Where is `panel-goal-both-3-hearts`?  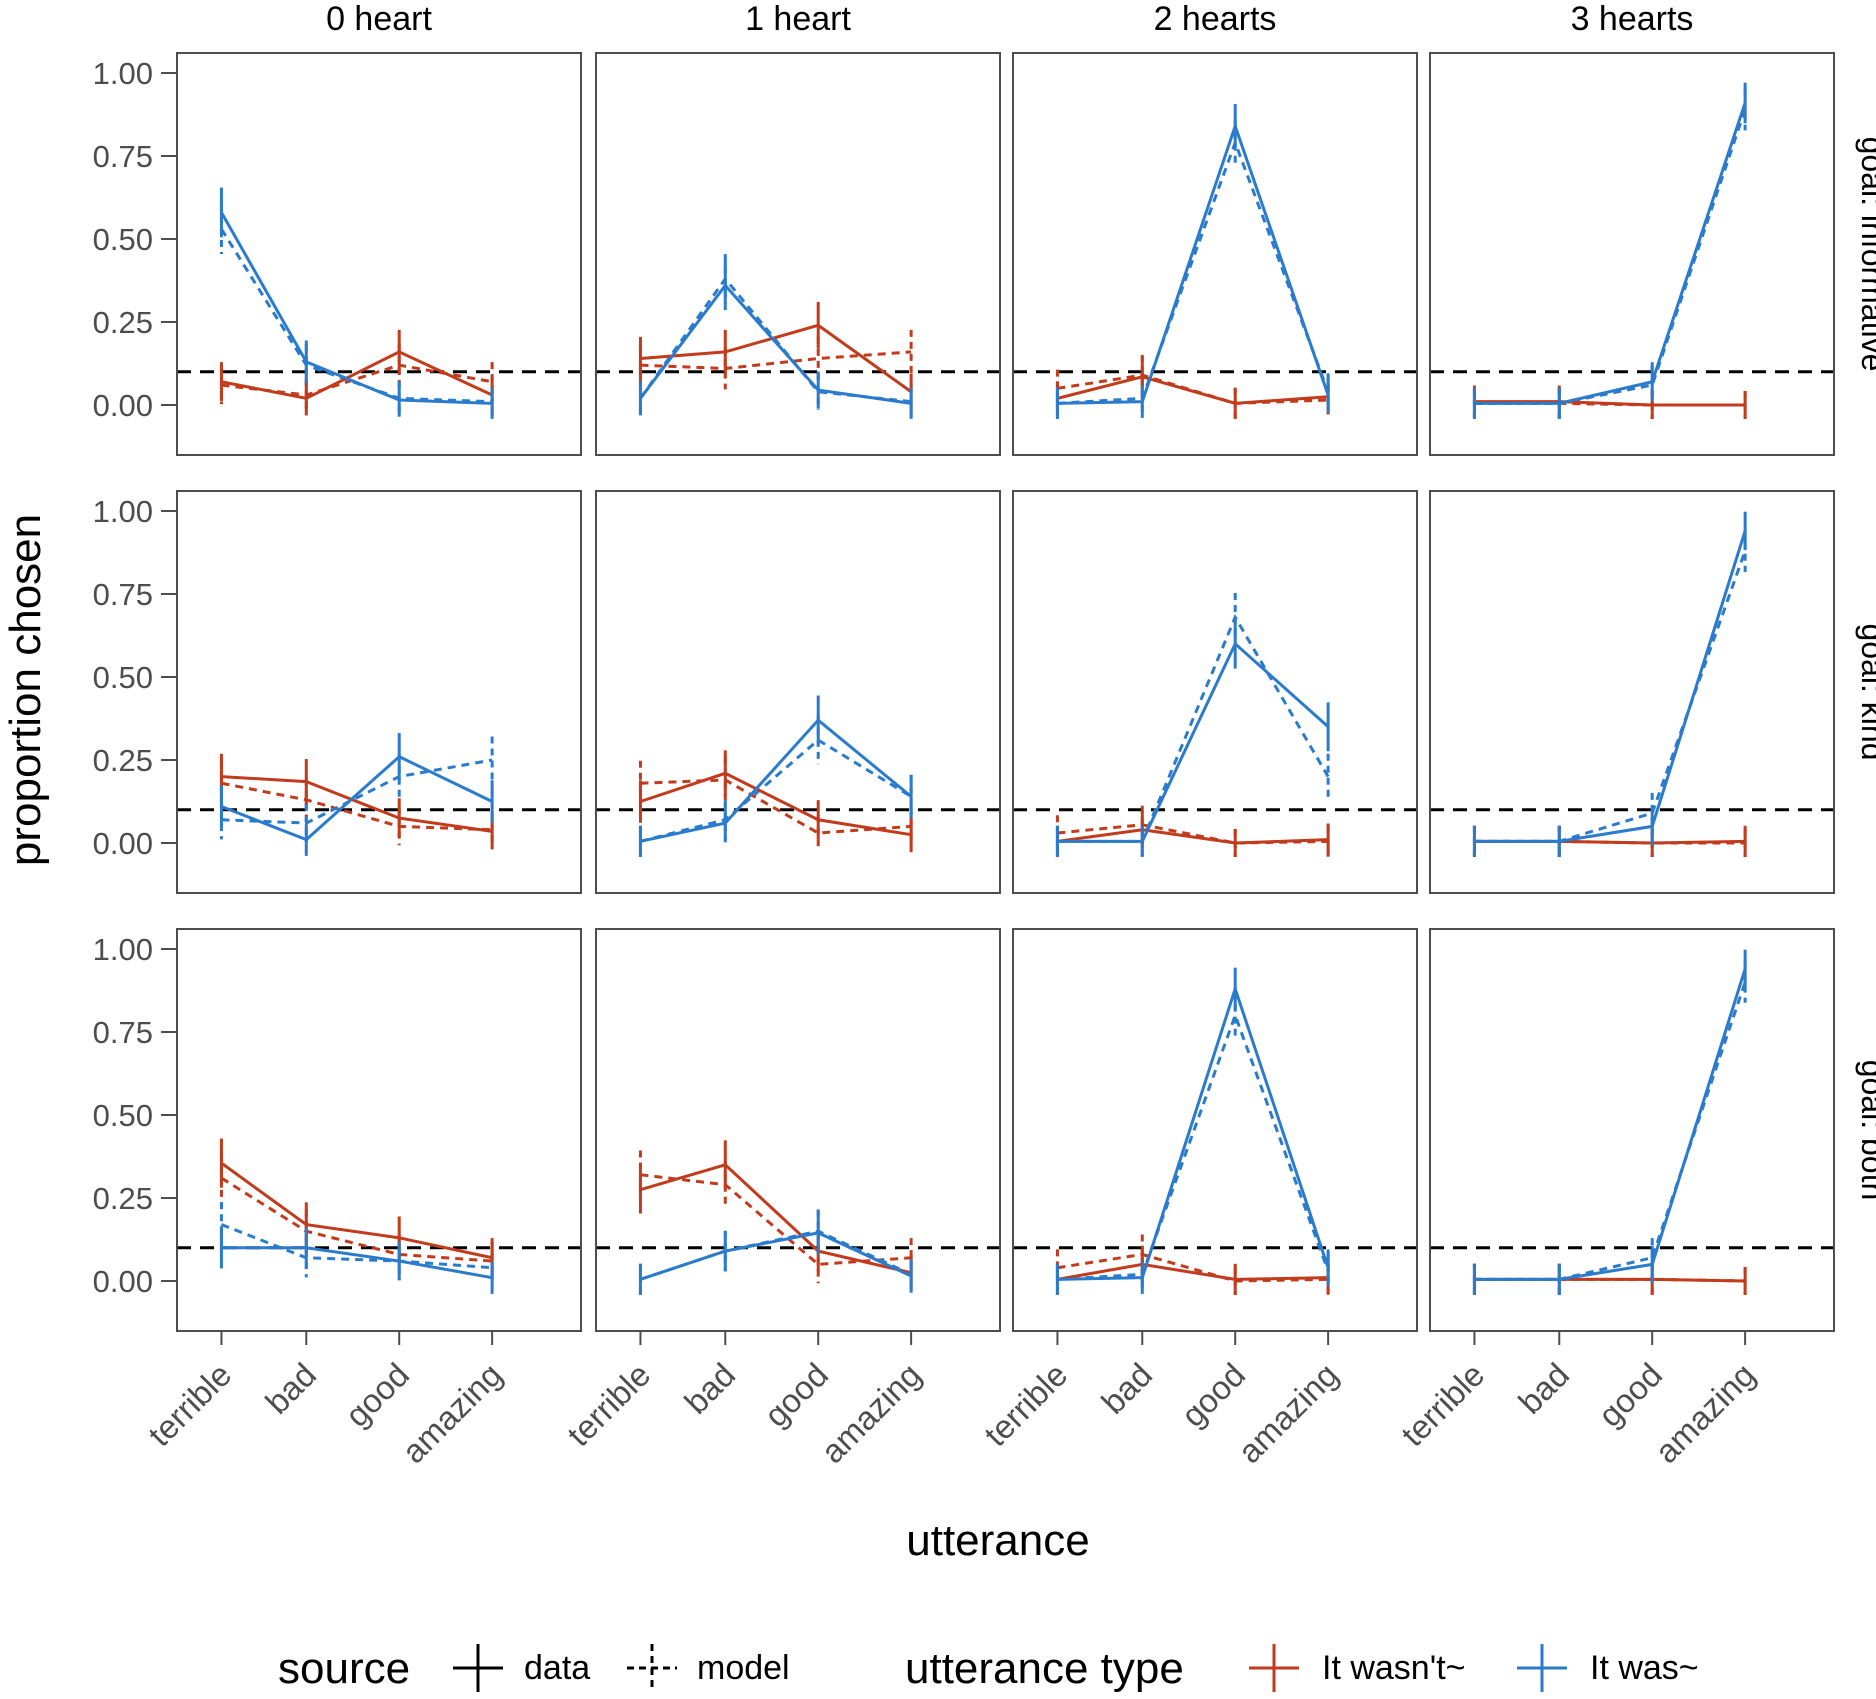 panel-goal-both-3-hearts is located at coordinates (1632, 1130).